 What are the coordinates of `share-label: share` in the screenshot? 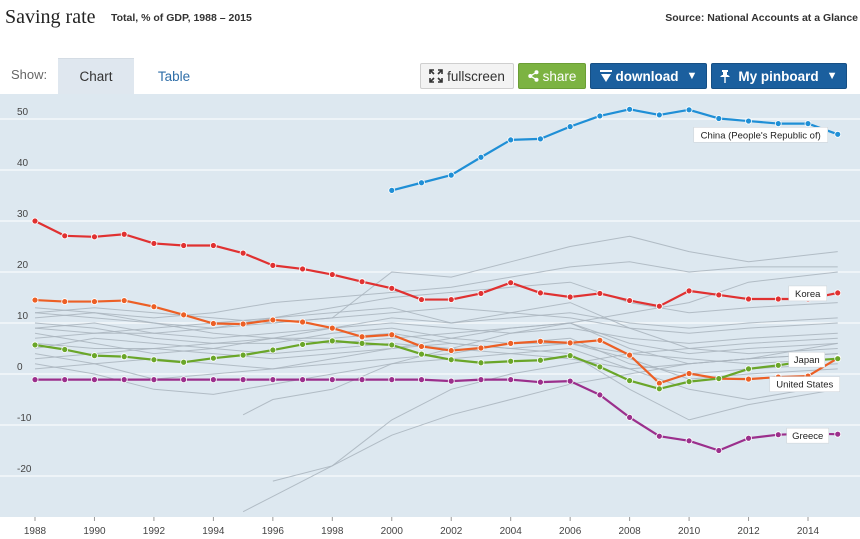 It's located at (559, 76).